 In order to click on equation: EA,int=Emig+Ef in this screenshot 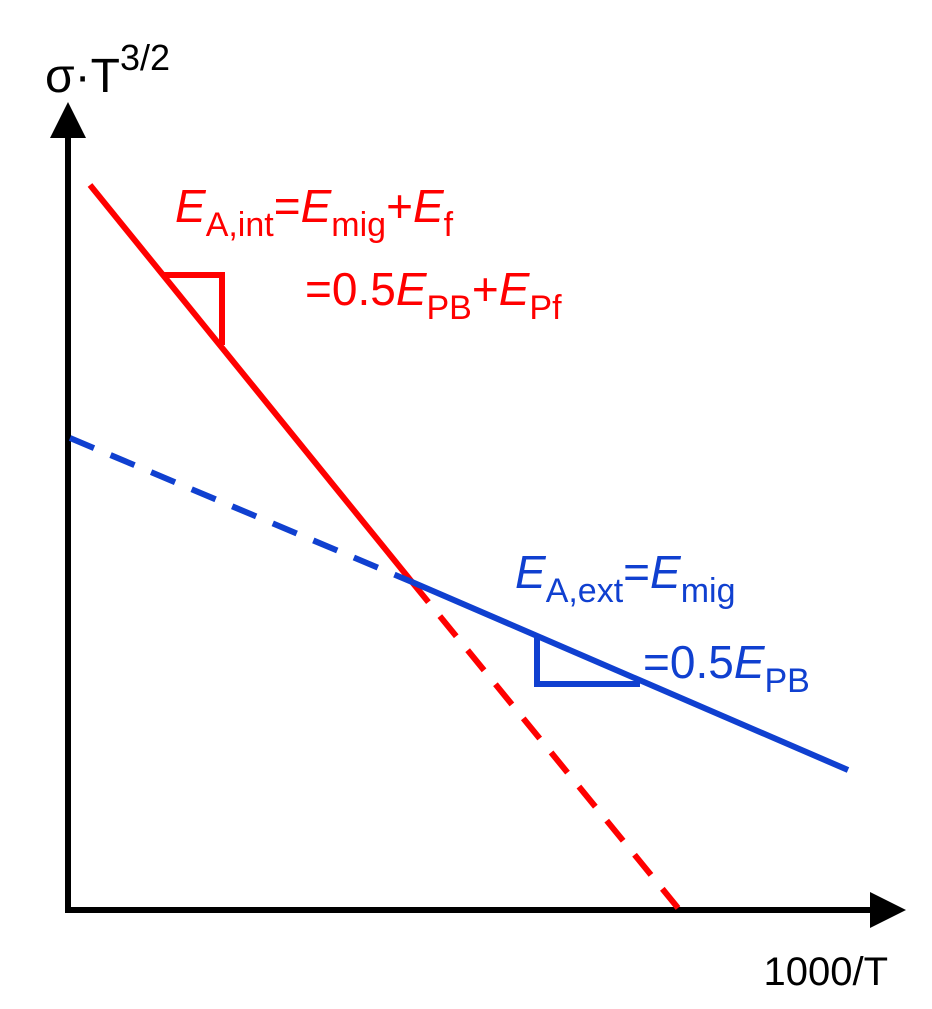, I will do `click(314, 212)`.